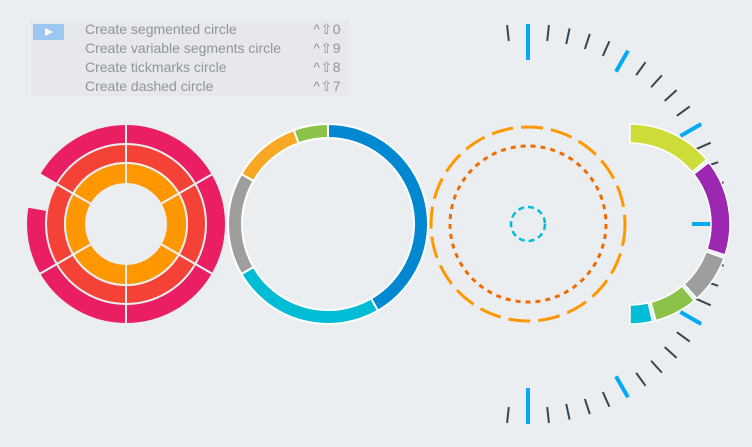 This screenshot has height=447, width=752. Describe the element at coordinates (149, 86) in the screenshot. I see `menu-item-label: Create dashed circle` at that location.